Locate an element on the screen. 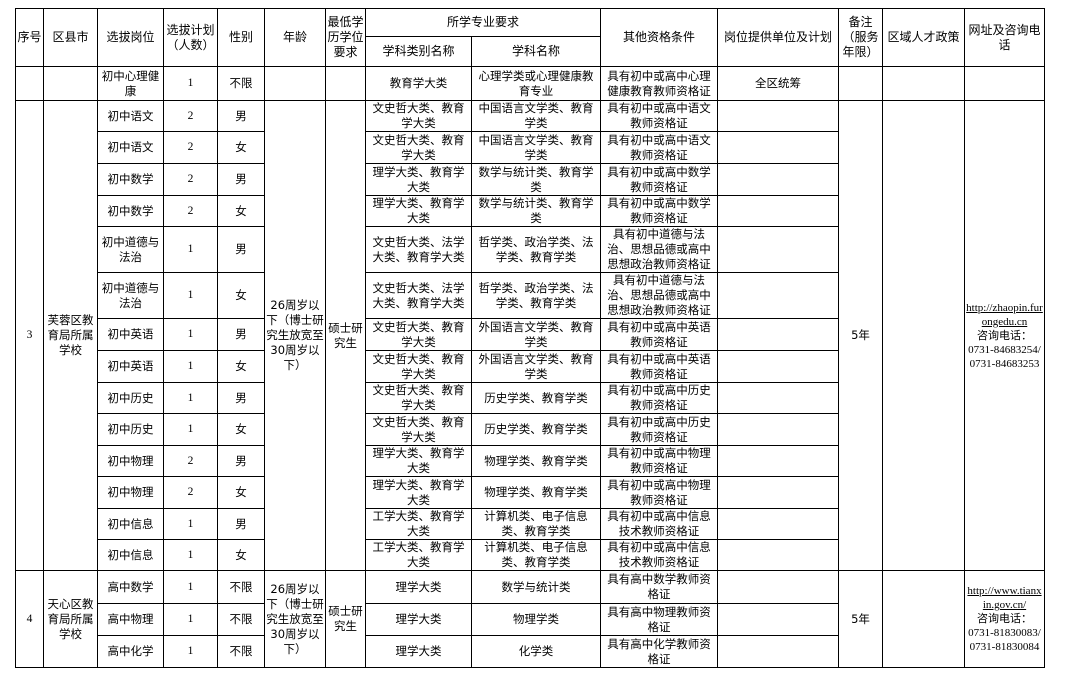 The image size is (1080, 674). gender-cell-text: 男 is located at coordinates (241, 460).